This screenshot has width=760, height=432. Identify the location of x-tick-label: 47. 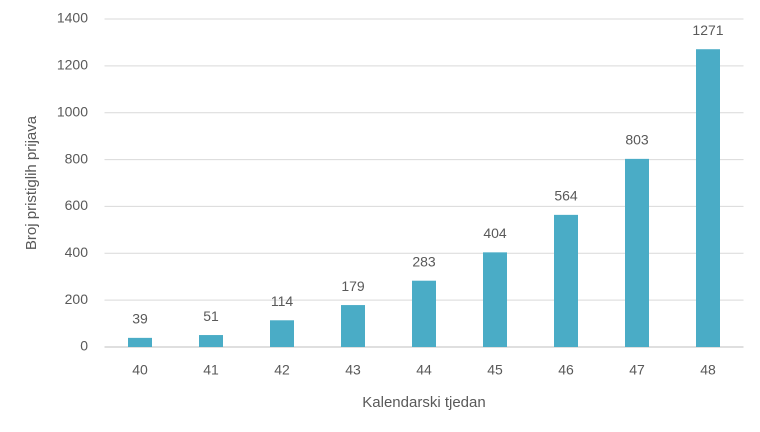
(637, 370).